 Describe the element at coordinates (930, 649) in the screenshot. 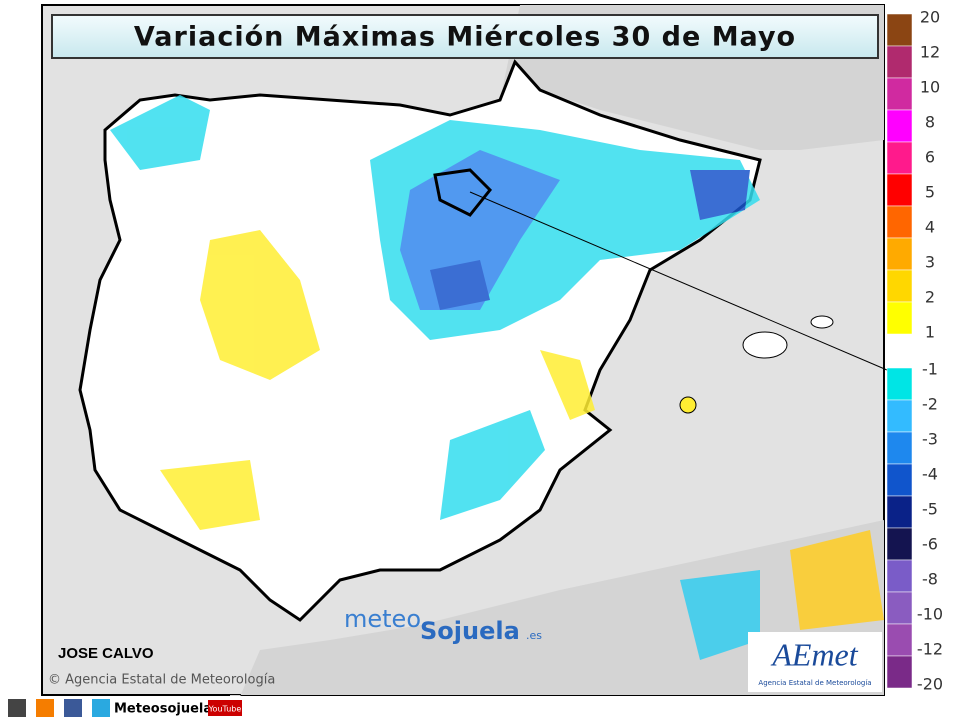

I see `legend-label: -12` at that location.